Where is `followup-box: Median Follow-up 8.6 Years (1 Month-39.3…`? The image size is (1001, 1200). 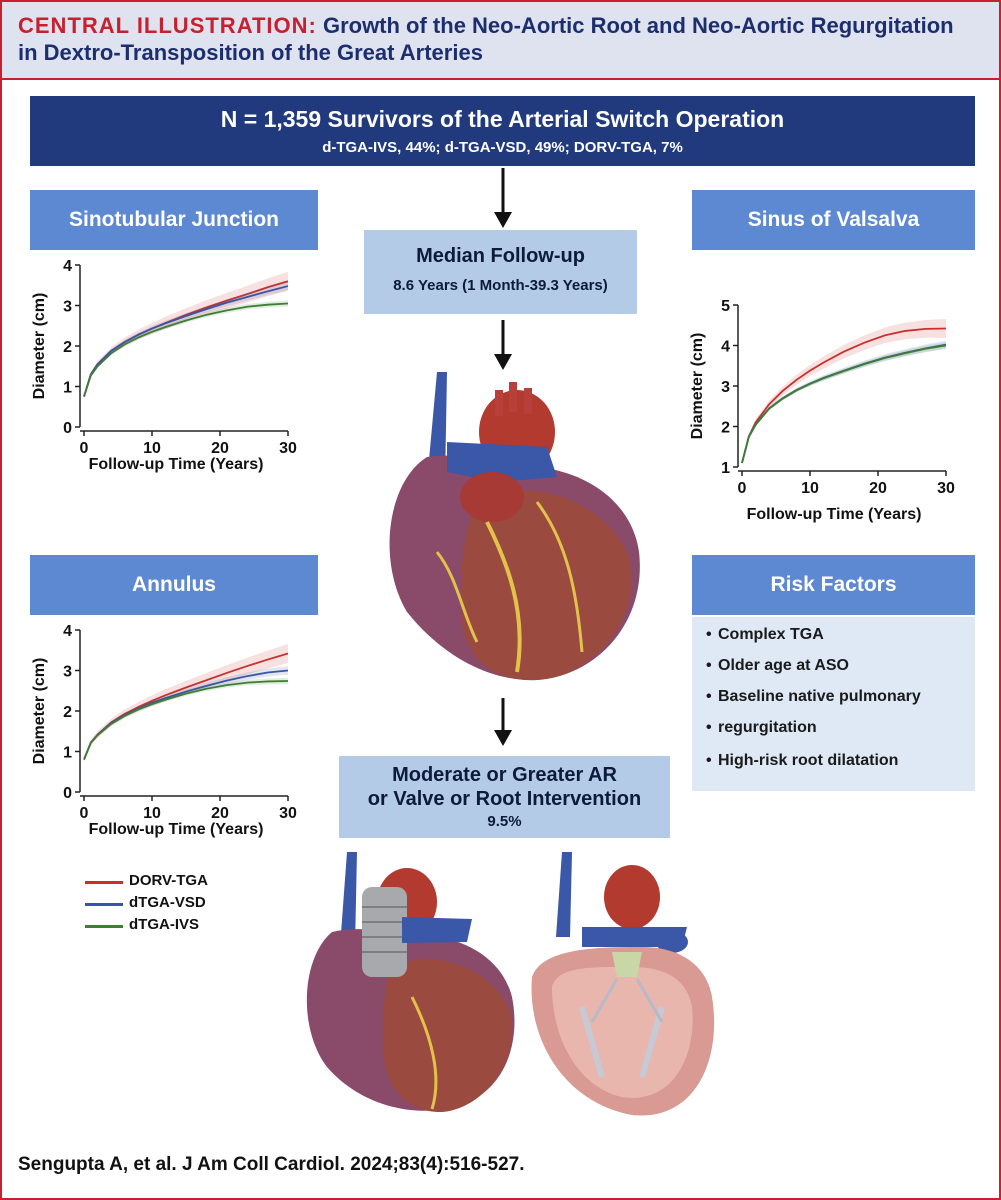 followup-box: Median Follow-up 8.6 Years (1 Month-39.3… is located at coordinates (500, 272).